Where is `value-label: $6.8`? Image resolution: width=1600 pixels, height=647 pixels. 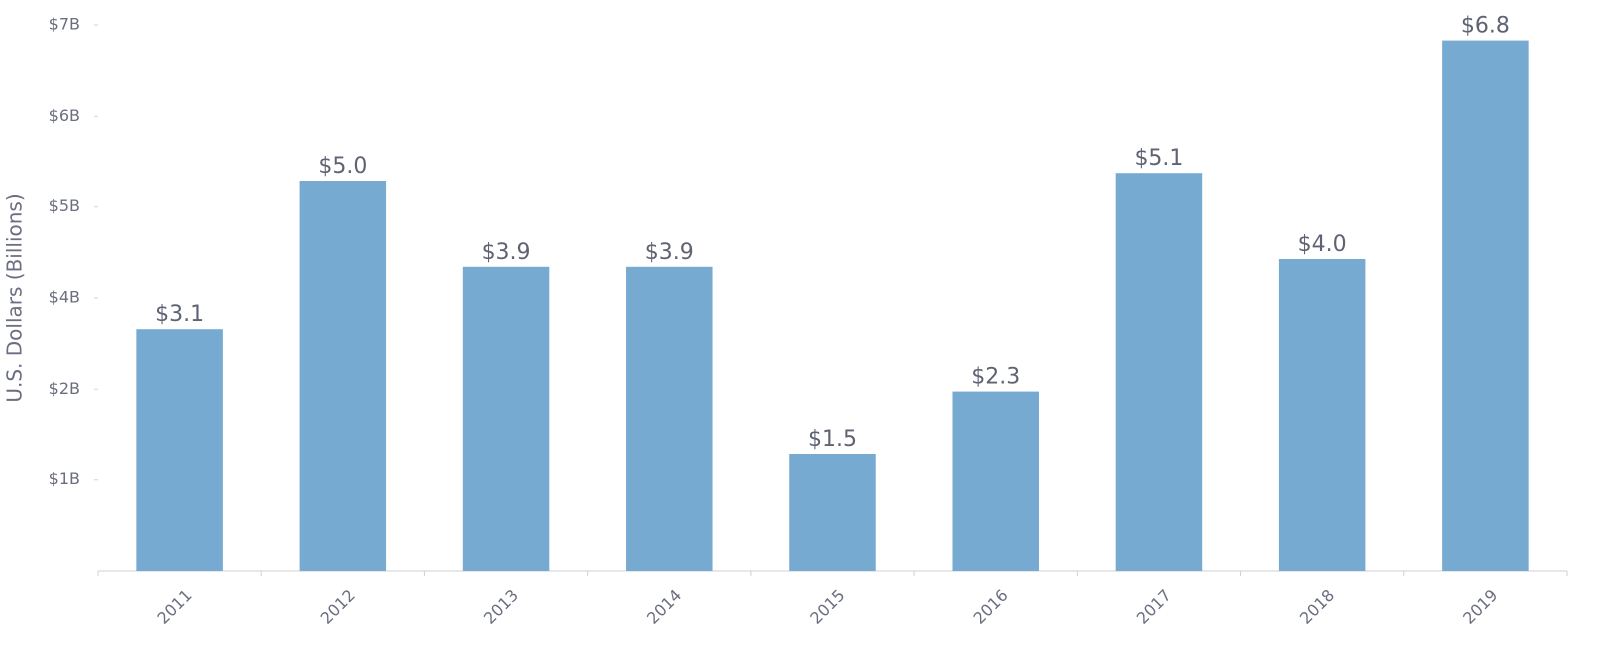 value-label: $6.8 is located at coordinates (1485, 26).